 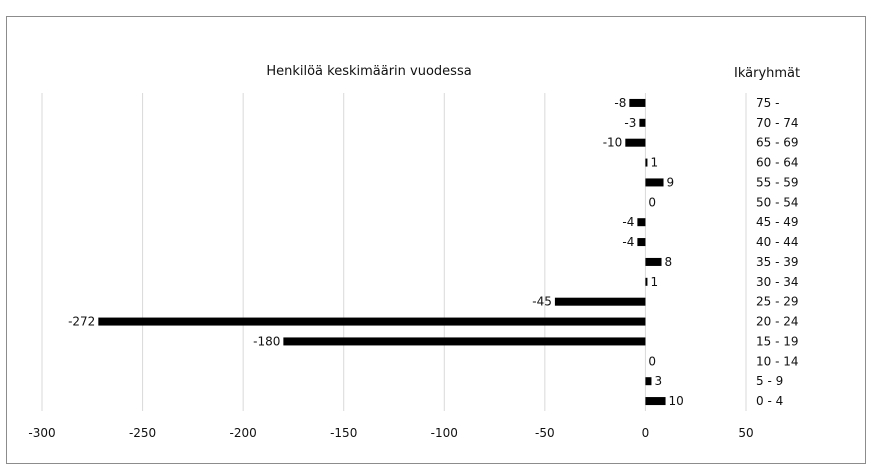 I want to click on category-label: 5 - 9, so click(x=769, y=381).